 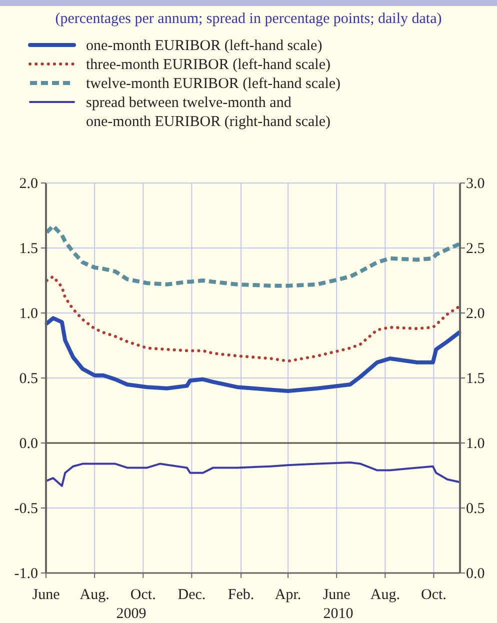 I want to click on legend-label: one-month EURIBOR (left-hand scale), so click(x=204, y=46).